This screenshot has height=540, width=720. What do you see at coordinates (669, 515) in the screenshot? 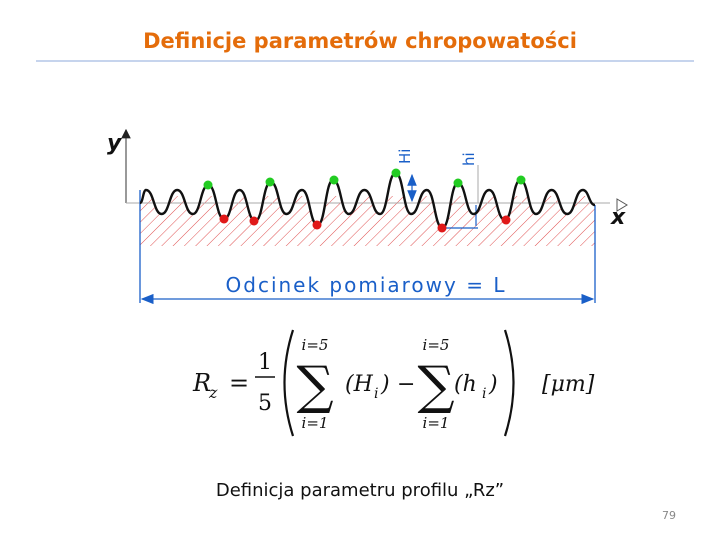
I see `page-number: 79` at bounding box center [669, 515].